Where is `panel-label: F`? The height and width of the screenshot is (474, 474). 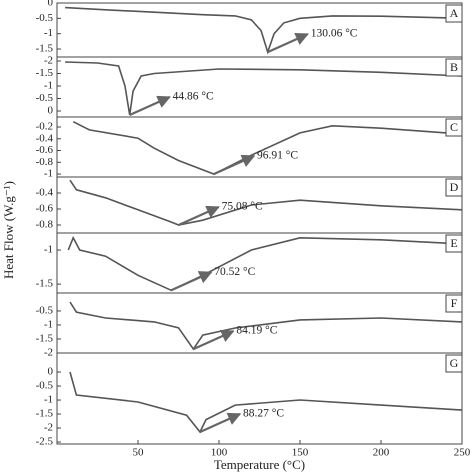
panel-label: F is located at coordinates (454, 303).